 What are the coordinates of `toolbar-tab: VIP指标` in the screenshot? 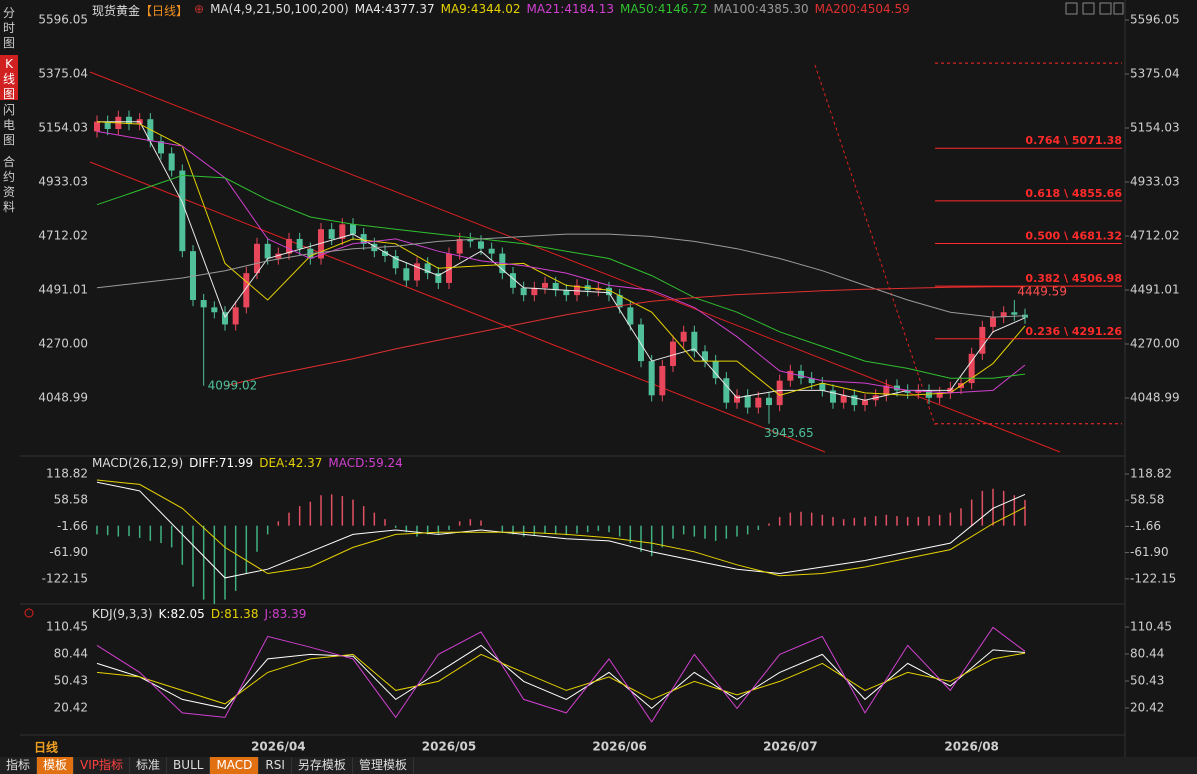 It's located at (102, 765).